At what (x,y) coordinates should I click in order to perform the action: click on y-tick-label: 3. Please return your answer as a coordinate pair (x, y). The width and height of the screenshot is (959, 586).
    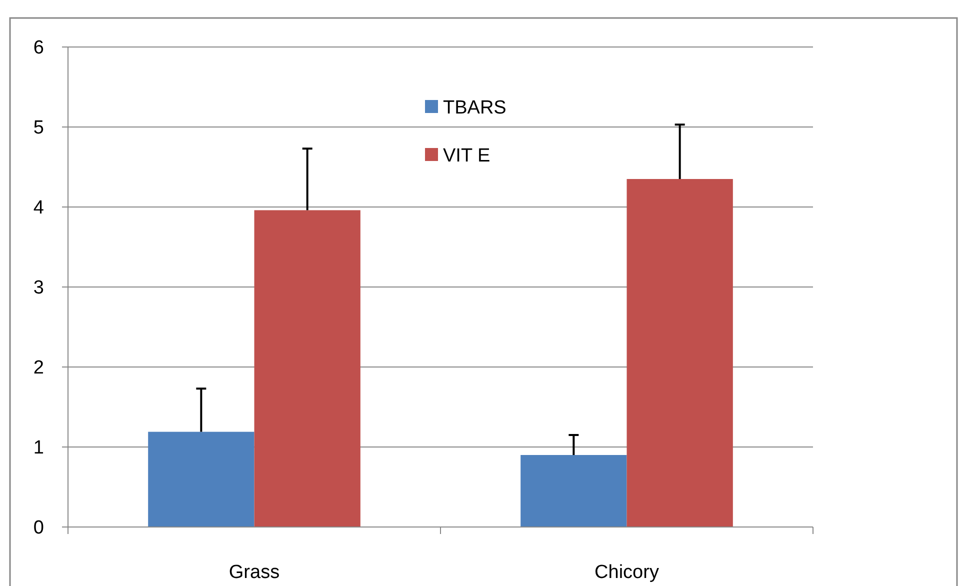
    Looking at the image, I should click on (38, 288).